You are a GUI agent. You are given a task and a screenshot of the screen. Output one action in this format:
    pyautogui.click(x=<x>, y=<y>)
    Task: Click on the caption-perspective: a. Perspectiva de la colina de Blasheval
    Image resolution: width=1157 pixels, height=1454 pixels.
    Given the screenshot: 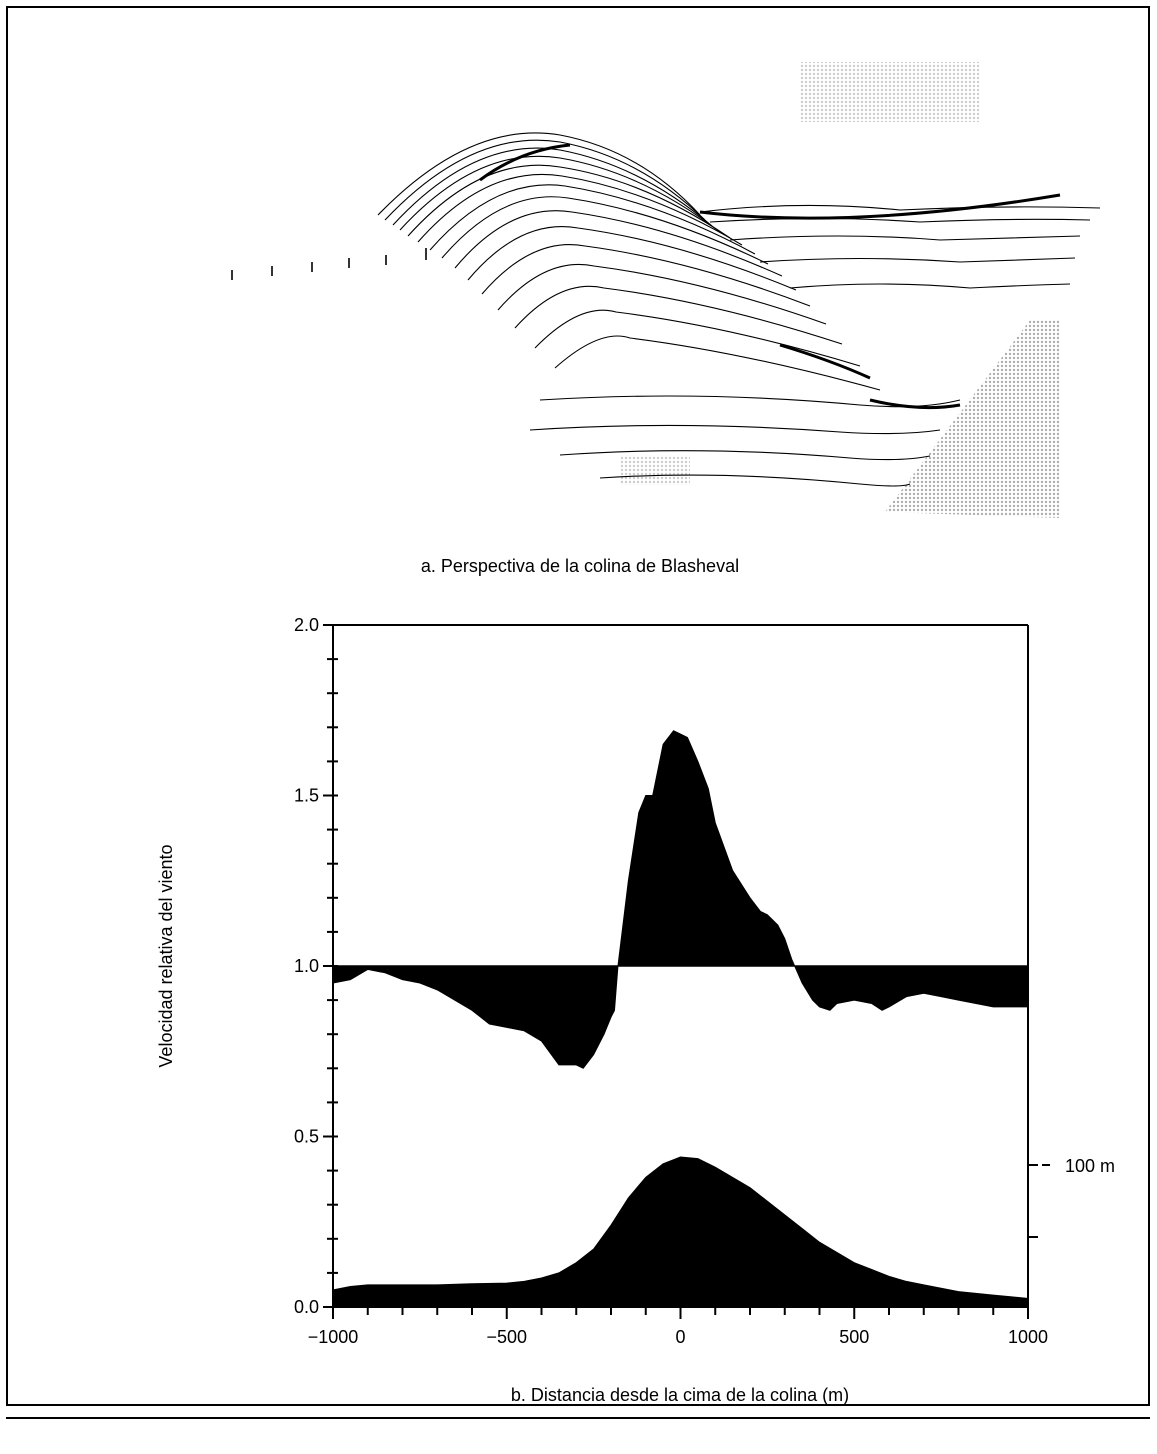 What is the action you would take?
    pyautogui.click(x=580, y=566)
    